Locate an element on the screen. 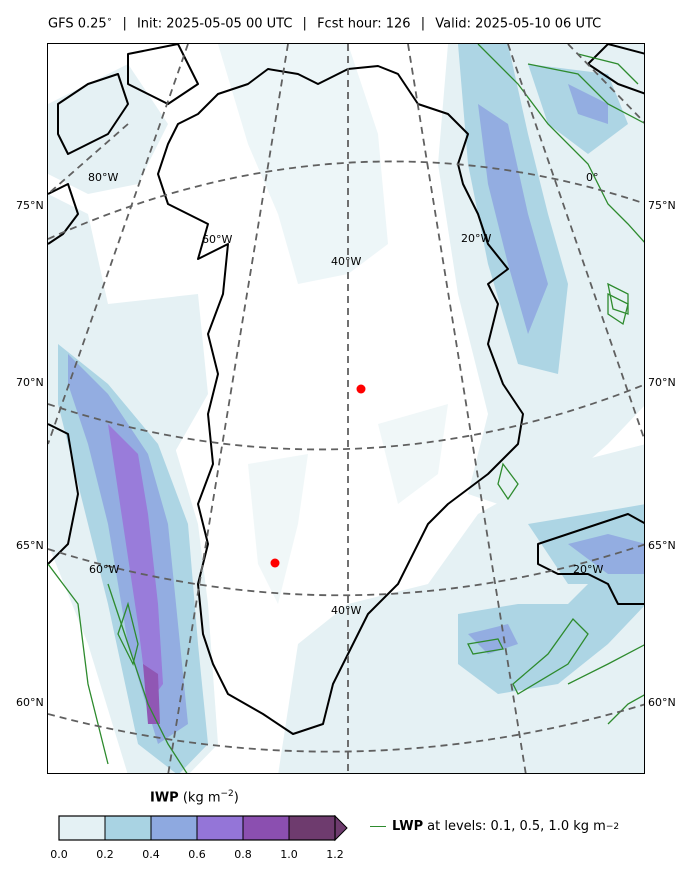  lon-60w-top-label: 60°W is located at coordinates (217, 239).